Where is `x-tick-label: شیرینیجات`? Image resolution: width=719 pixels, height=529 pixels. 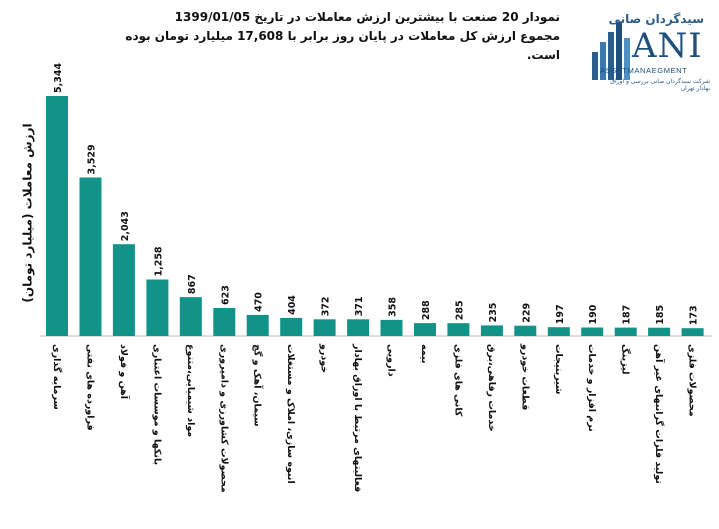
x-tick-label: شیرینیجات is located at coordinates (558, 369).